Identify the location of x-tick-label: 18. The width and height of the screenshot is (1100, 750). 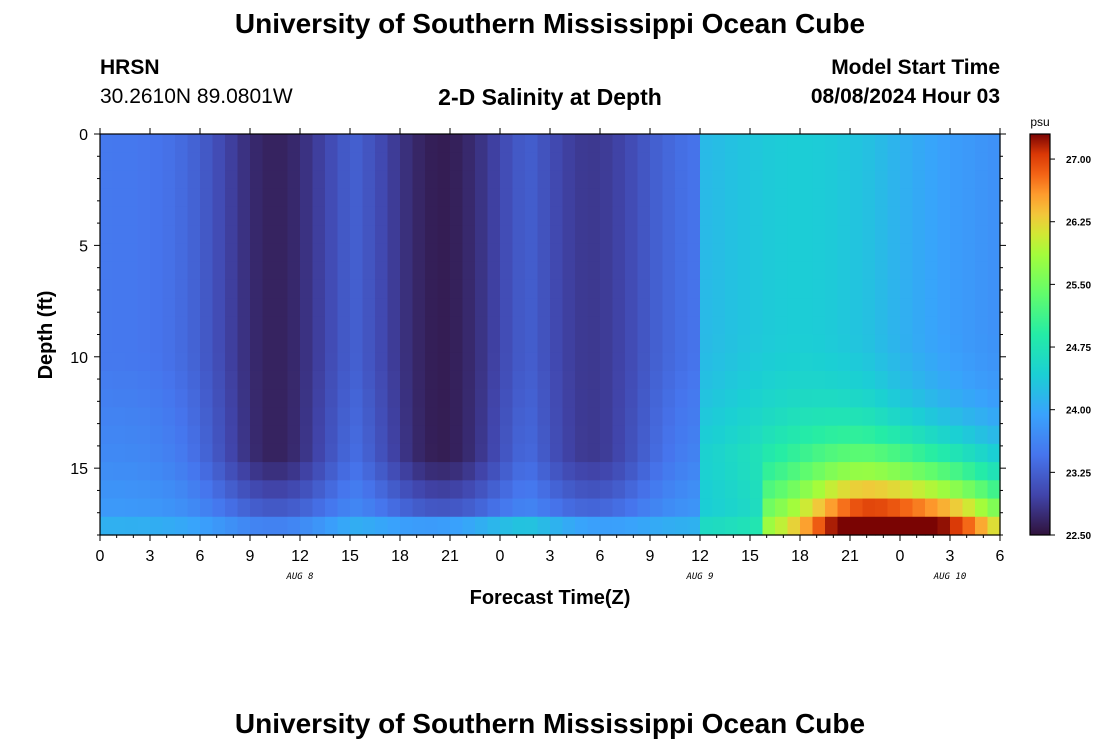
(400, 556).